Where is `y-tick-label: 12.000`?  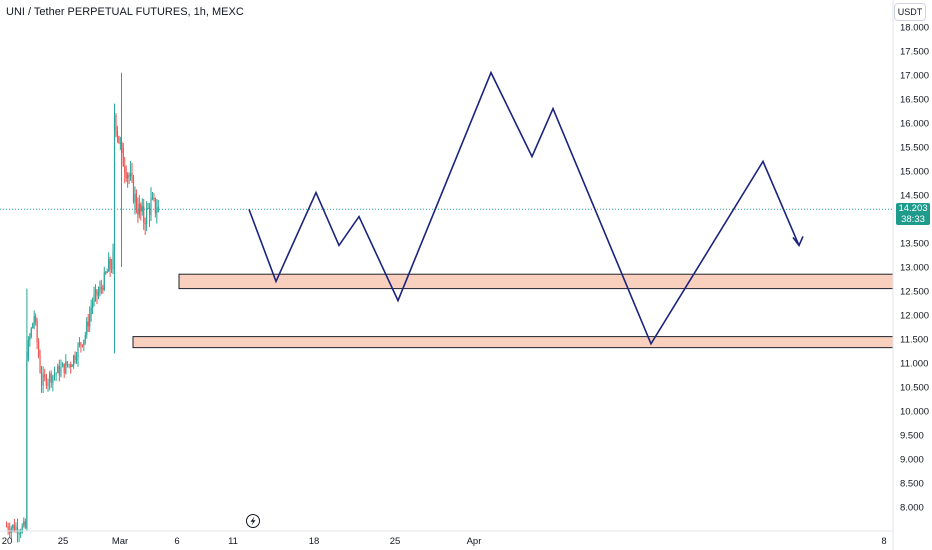 y-tick-label: 12.000 is located at coordinates (914, 316).